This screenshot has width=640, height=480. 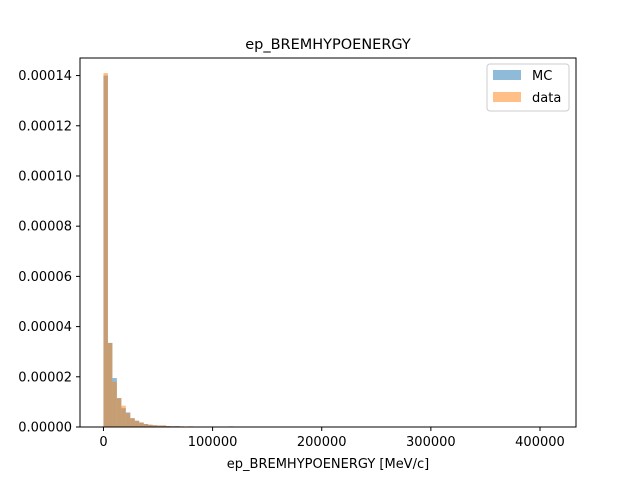 What do you see at coordinates (45, 227) in the screenshot?
I see `y-tick-label: 0.00008` at bounding box center [45, 227].